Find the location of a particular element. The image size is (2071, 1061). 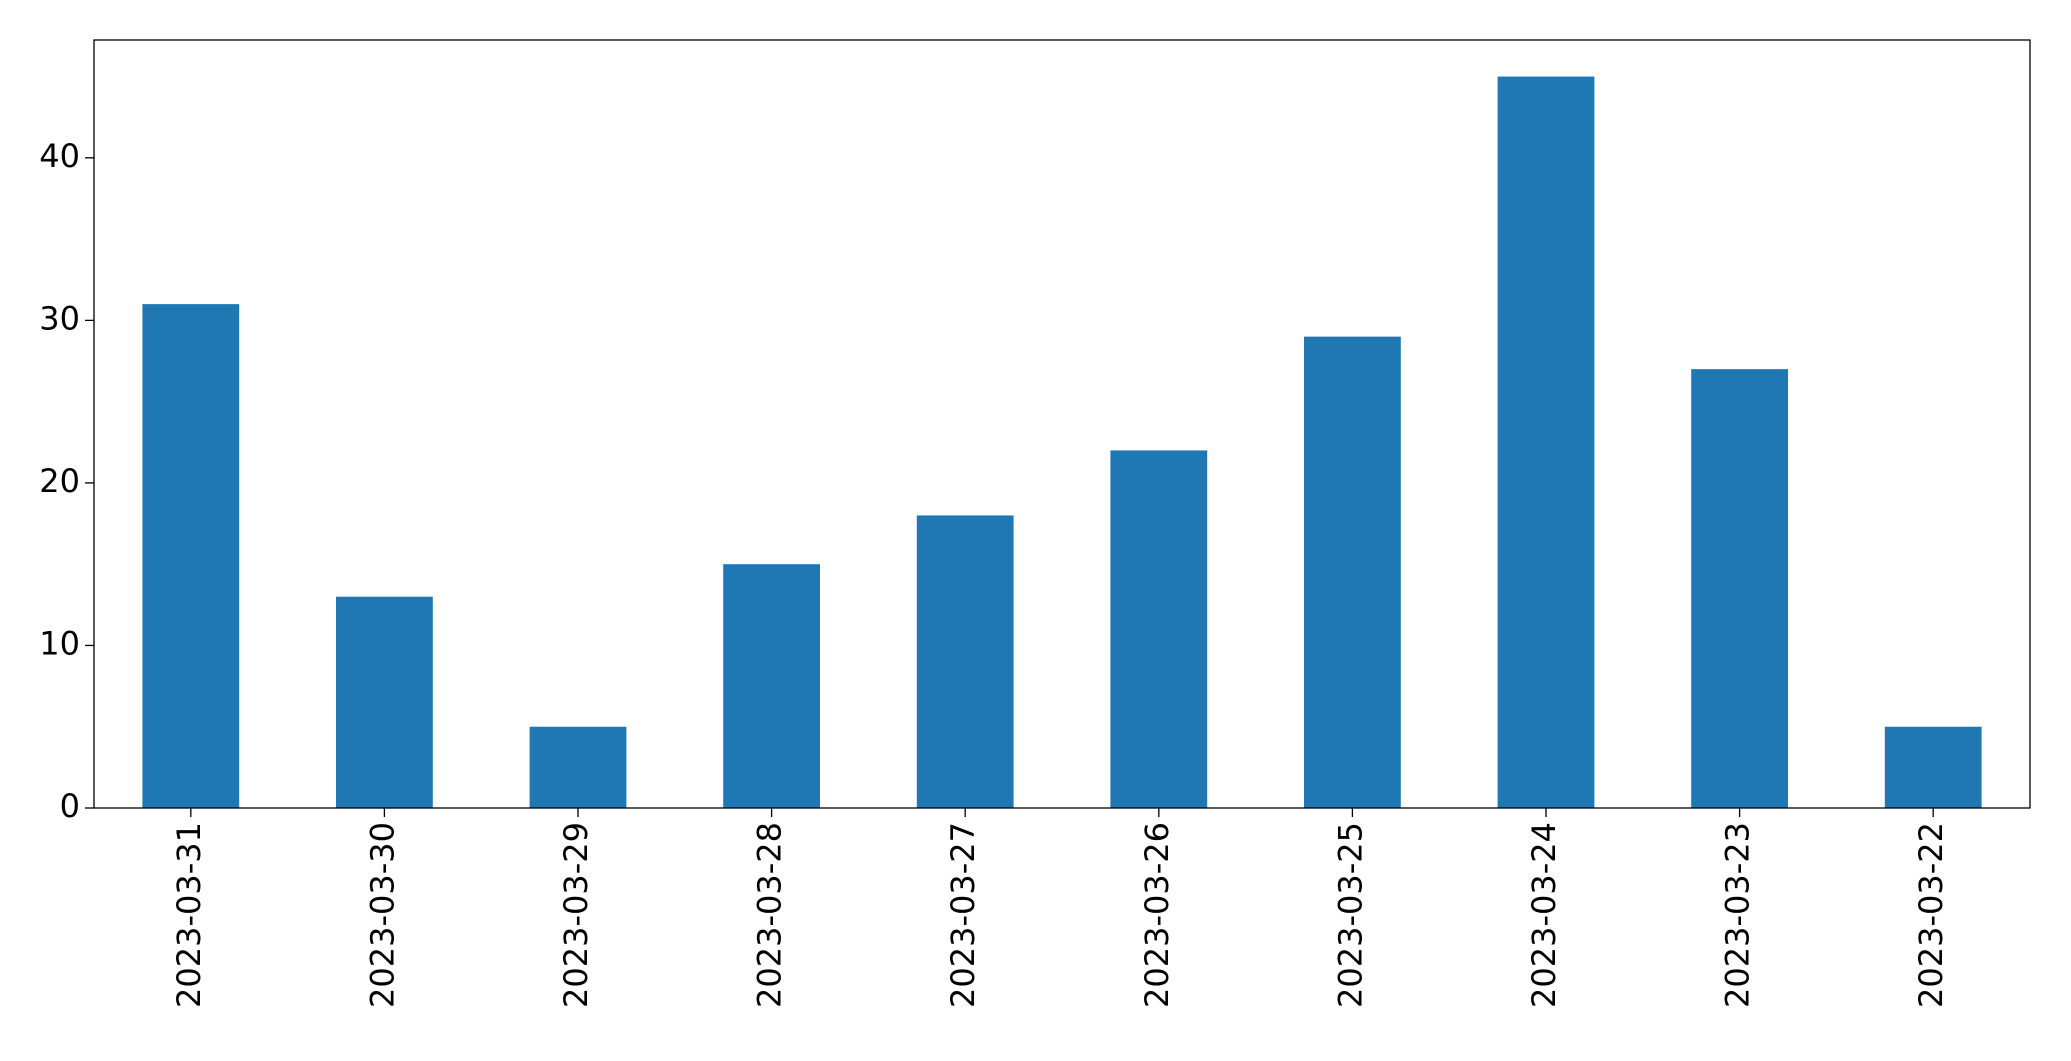

x-tick-label: 2023-03-30 is located at coordinates (382, 915).